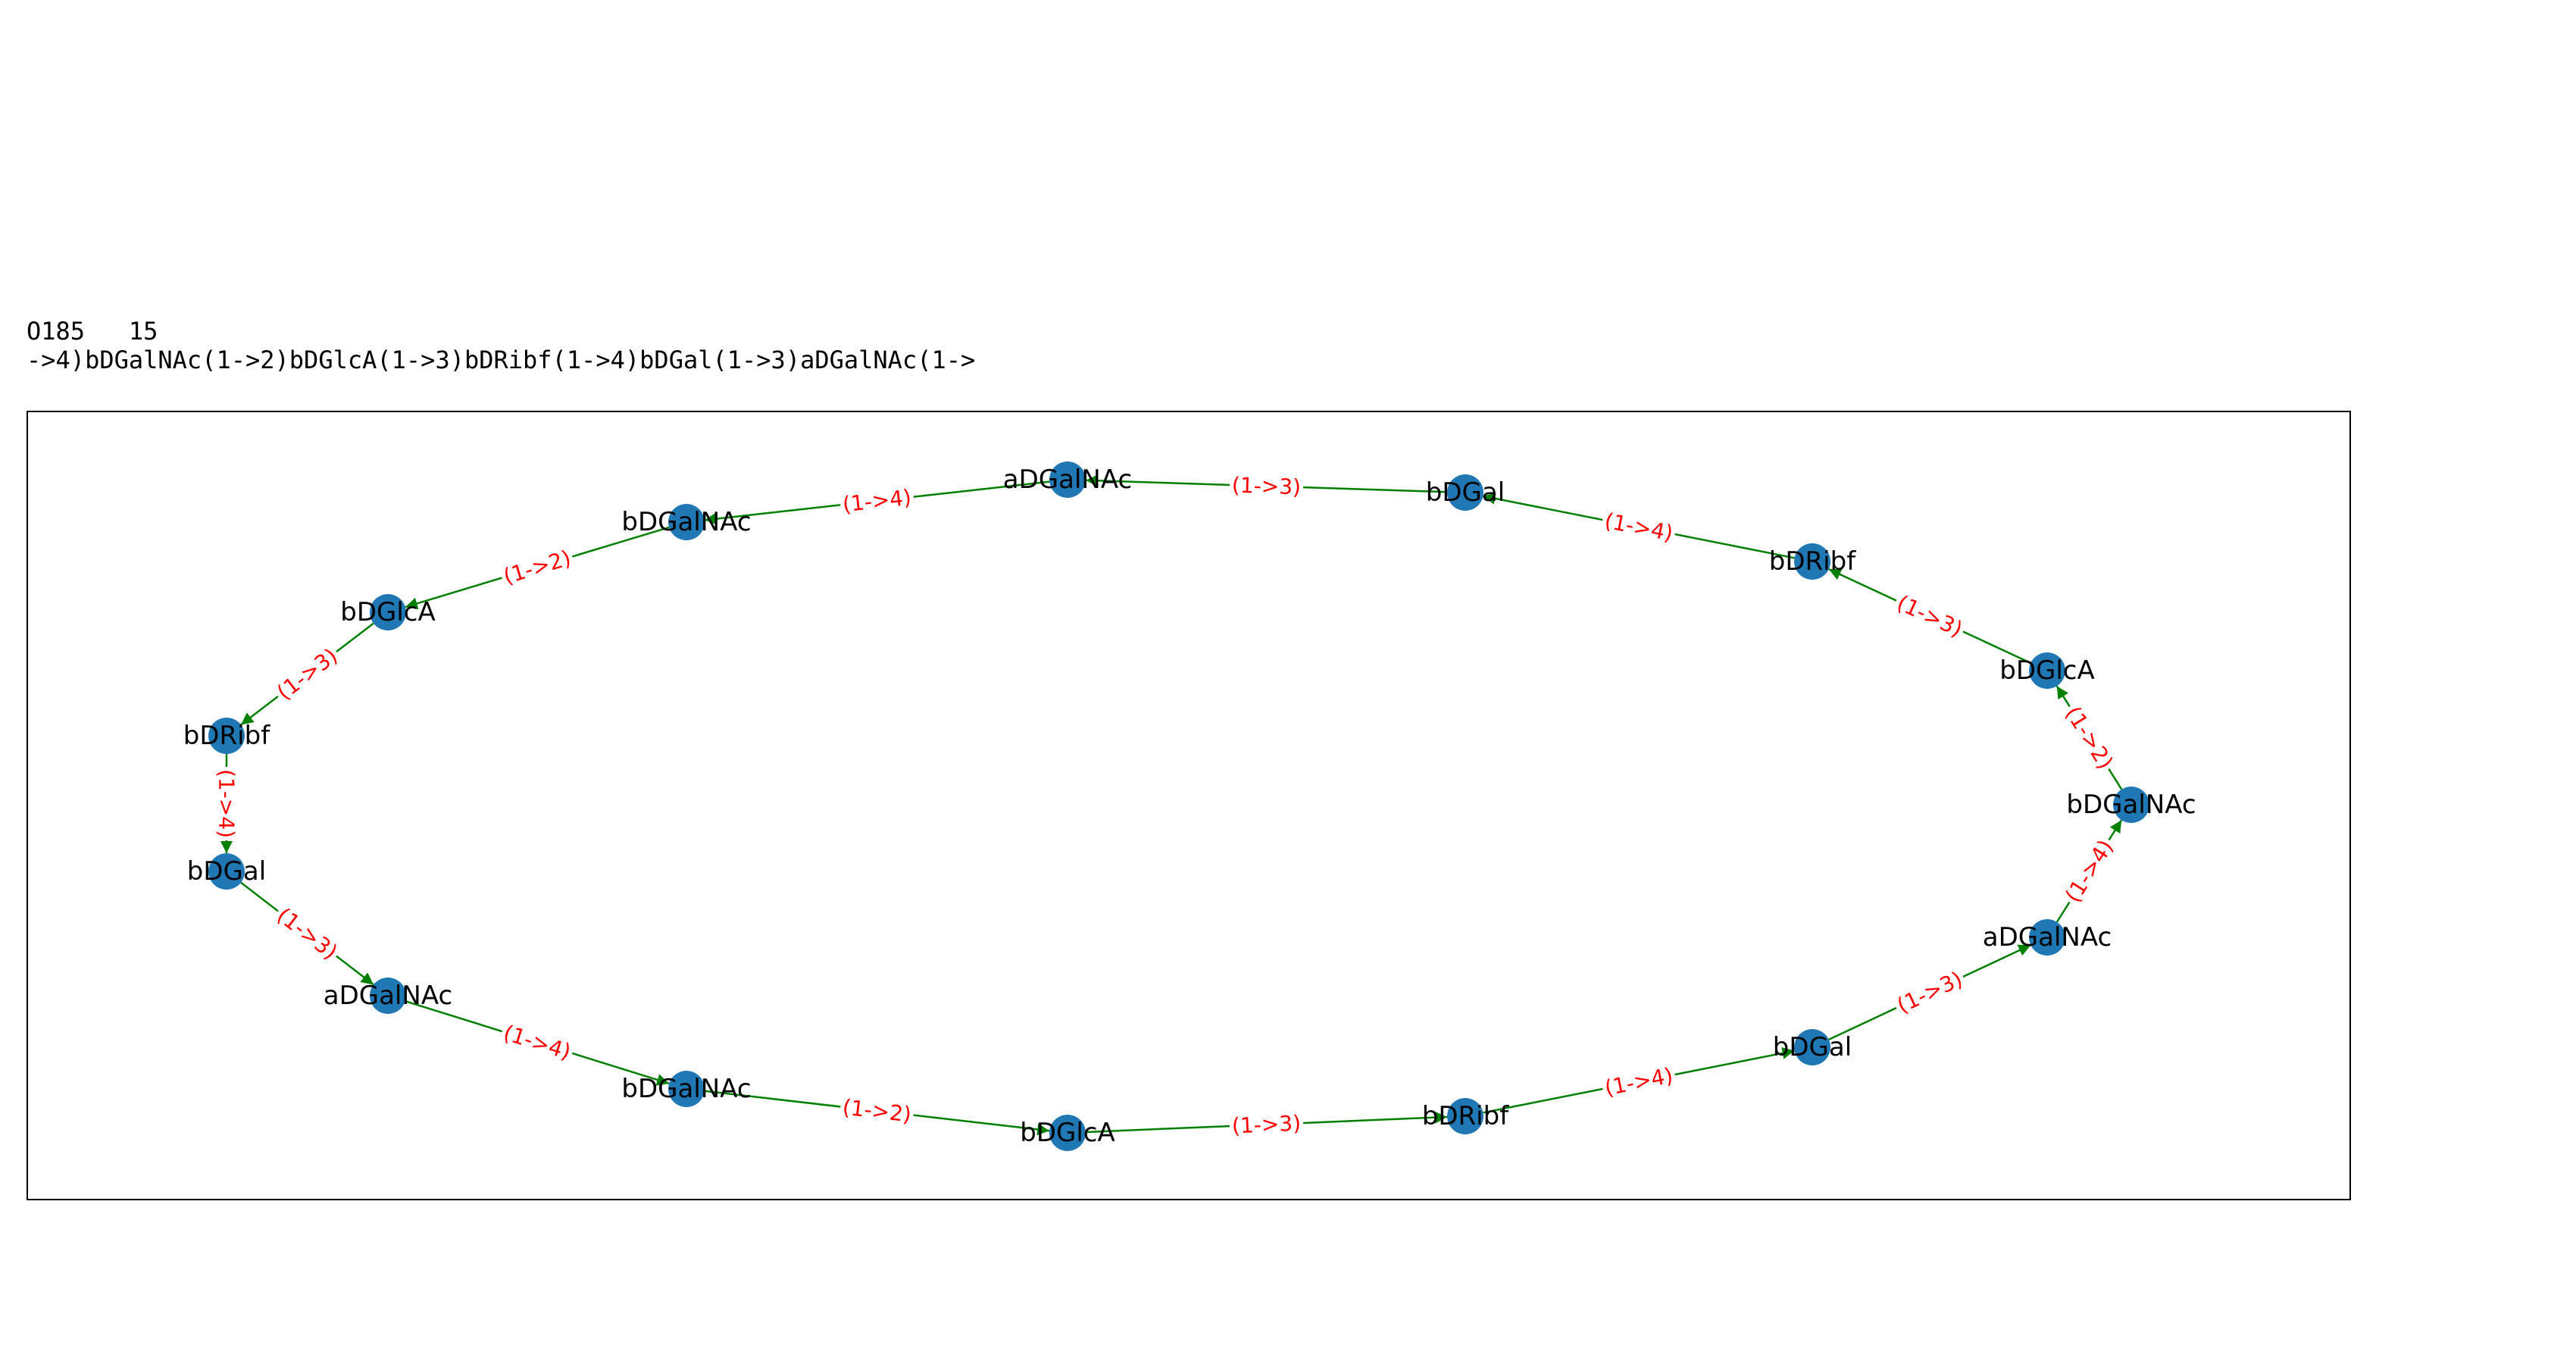 This screenshot has height=1364, width=2576. I want to click on node-label-1: bDGal, so click(1465, 492).